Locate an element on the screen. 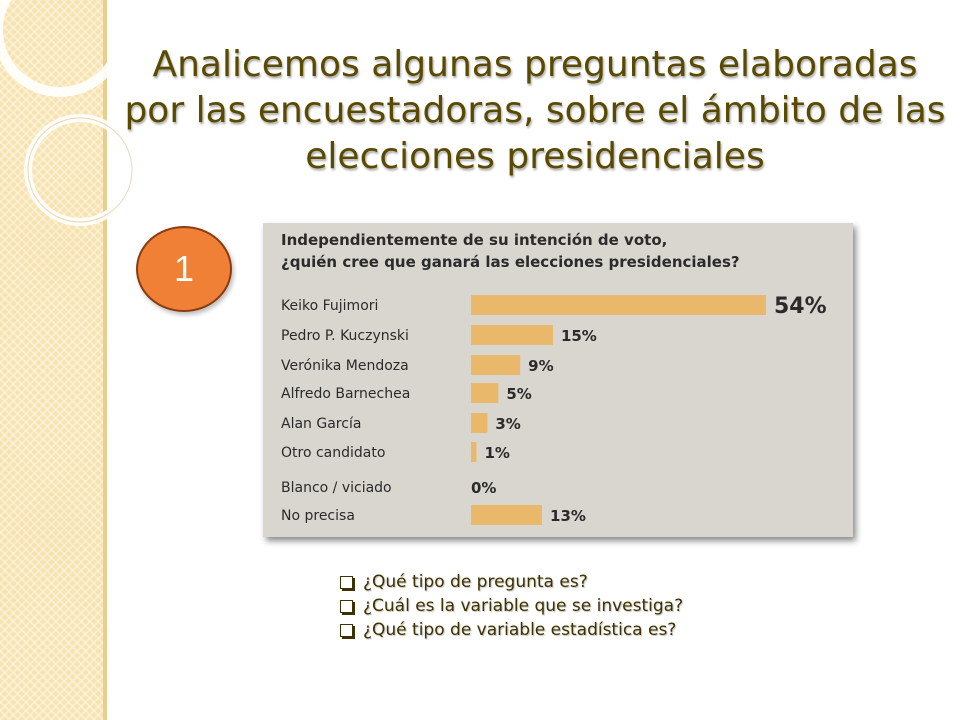 The image size is (960, 720). question-item: ¿Cuál es la variable que se investiga? is located at coordinates (511, 606).